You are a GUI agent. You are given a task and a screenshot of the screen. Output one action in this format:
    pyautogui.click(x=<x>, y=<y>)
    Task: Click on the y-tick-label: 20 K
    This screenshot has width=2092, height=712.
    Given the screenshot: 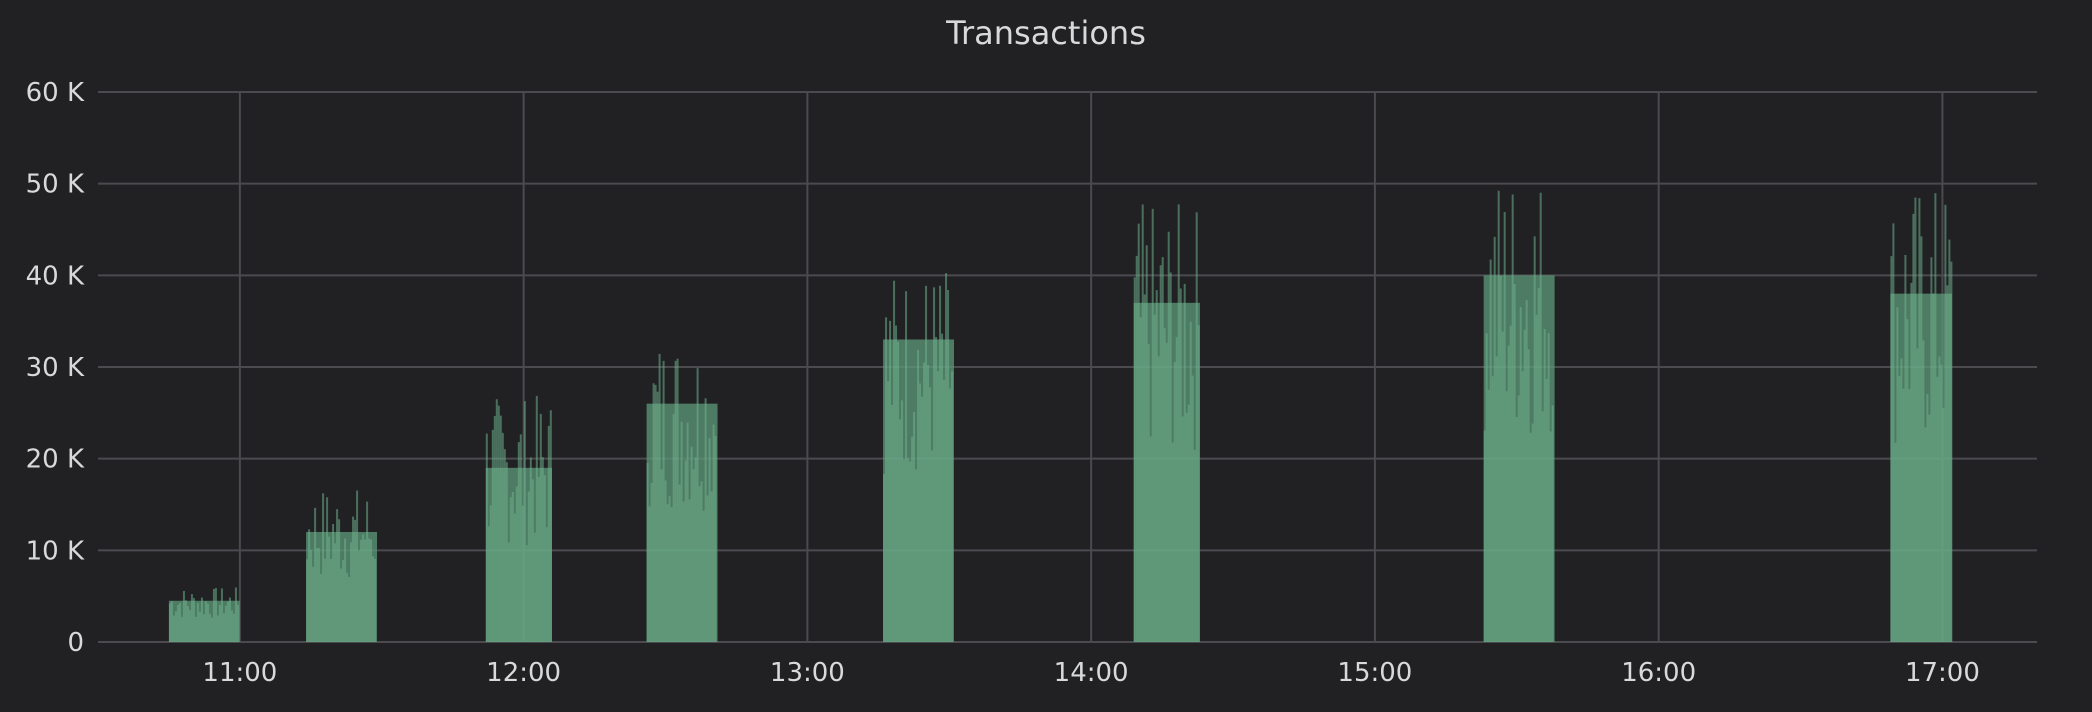 What is the action you would take?
    pyautogui.click(x=55, y=460)
    